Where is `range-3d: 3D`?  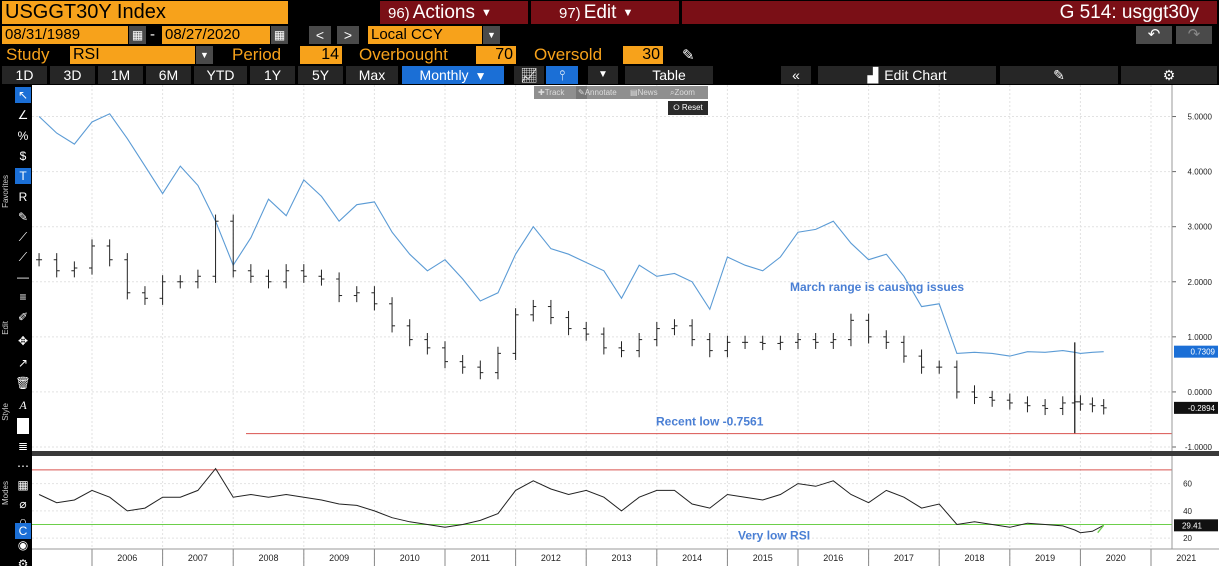
range-3d: 3D is located at coordinates (72, 75).